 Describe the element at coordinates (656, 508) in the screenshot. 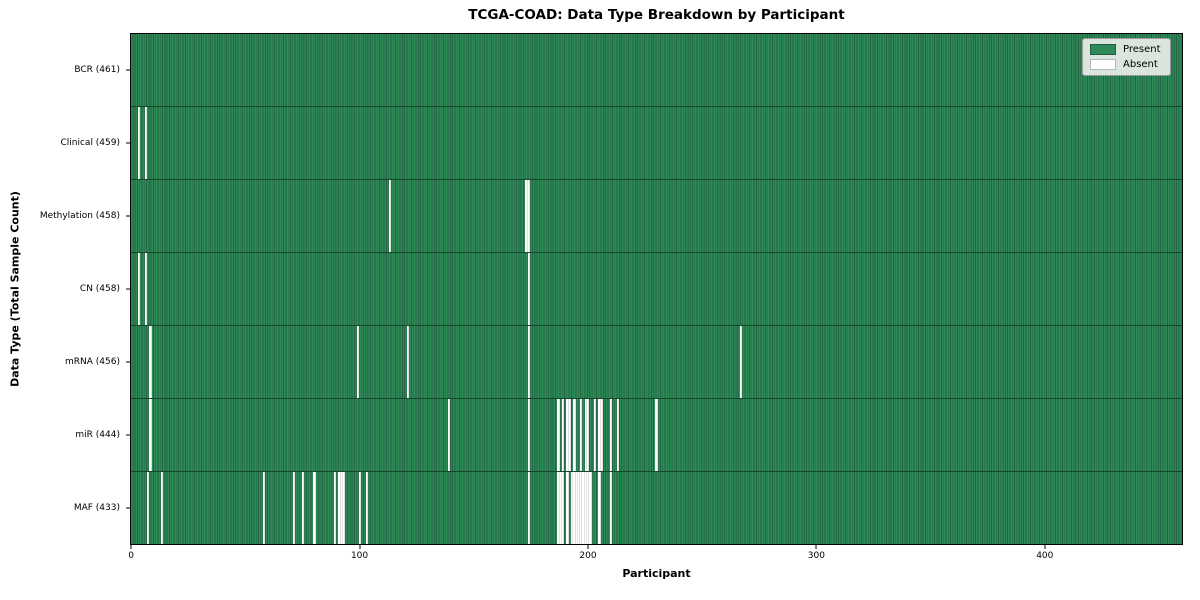

I see `row-MAF` at that location.